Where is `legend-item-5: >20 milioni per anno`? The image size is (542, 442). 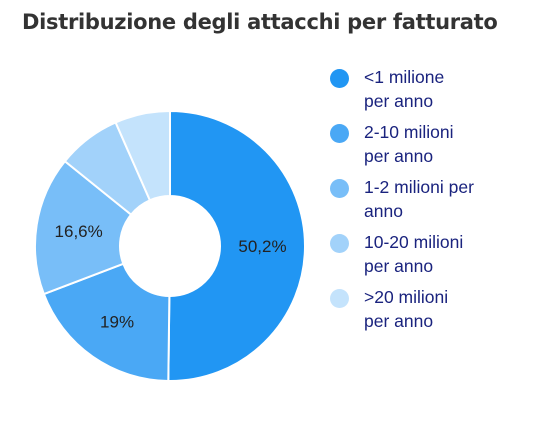
legend-item-5: >20 milioni per anno is located at coordinates (432, 309).